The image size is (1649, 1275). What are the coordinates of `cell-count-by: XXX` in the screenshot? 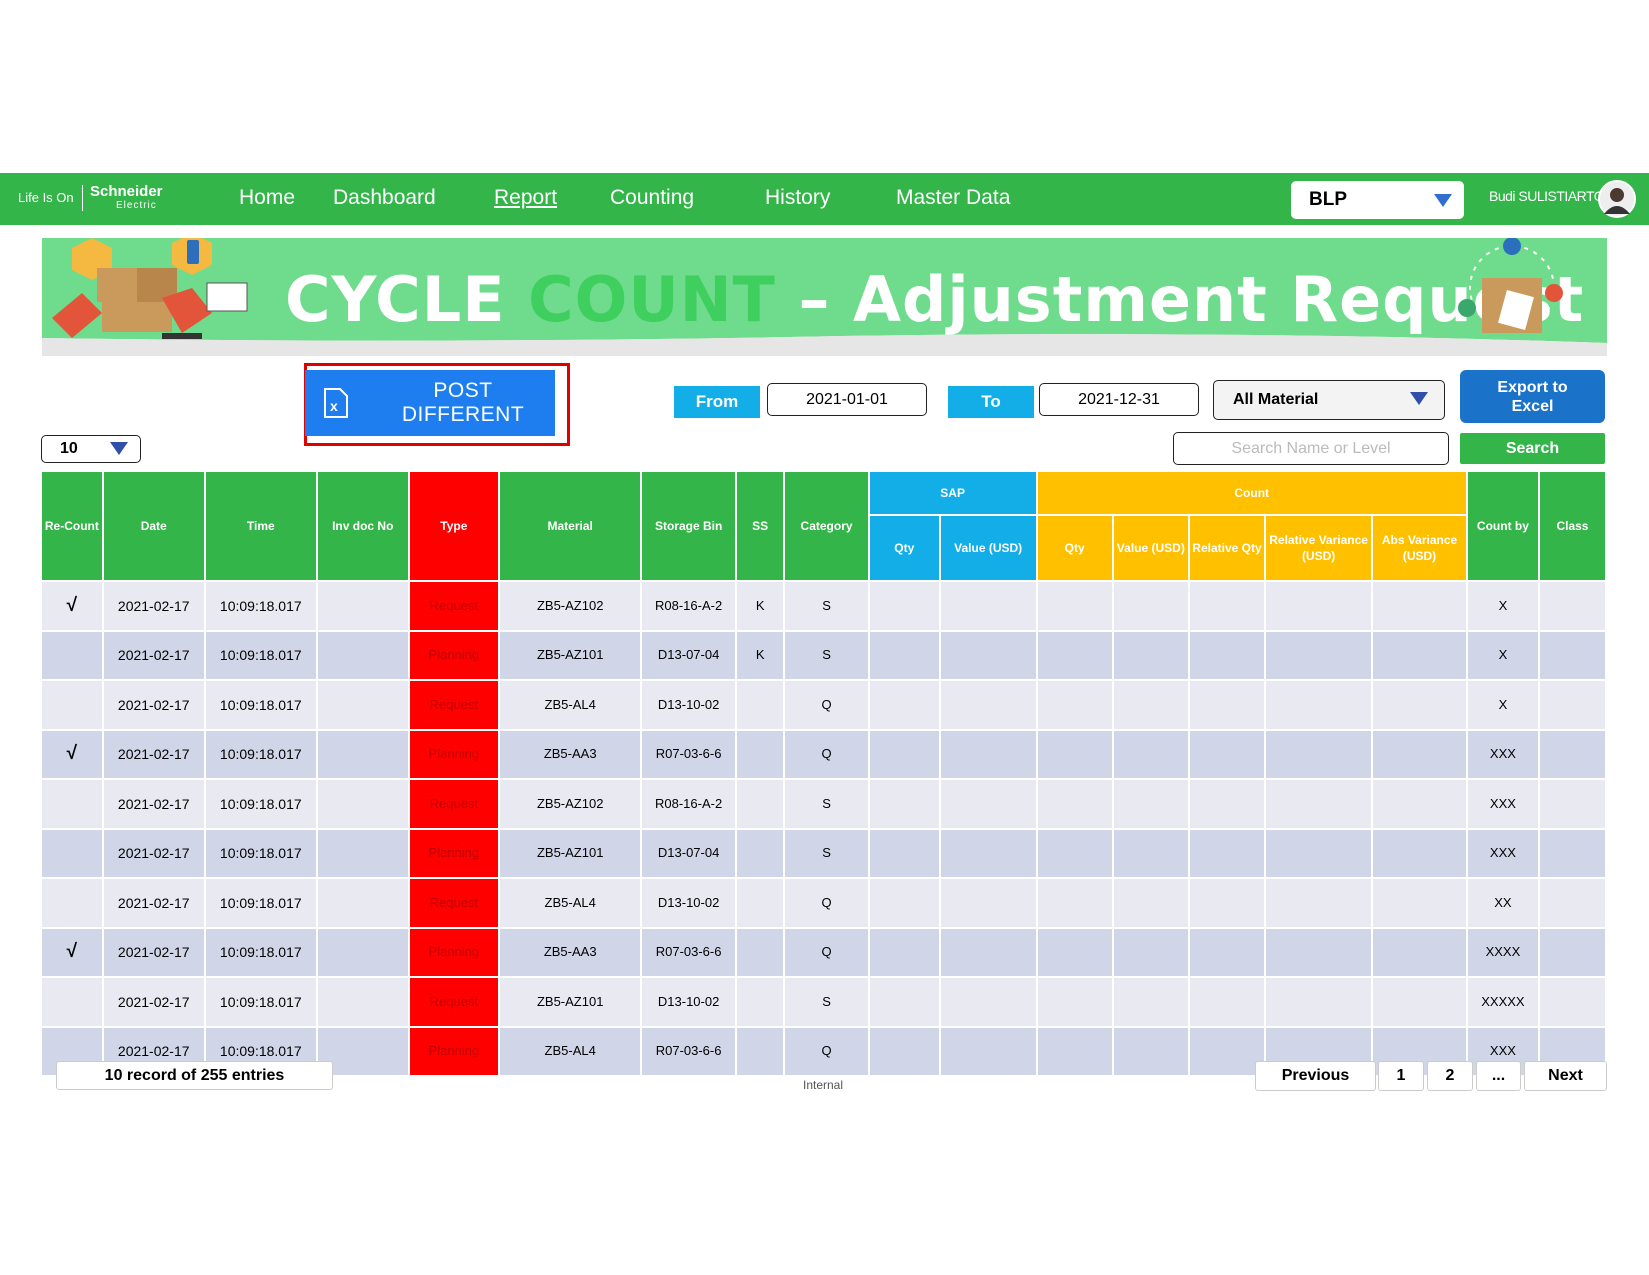 It's located at (1502, 754).